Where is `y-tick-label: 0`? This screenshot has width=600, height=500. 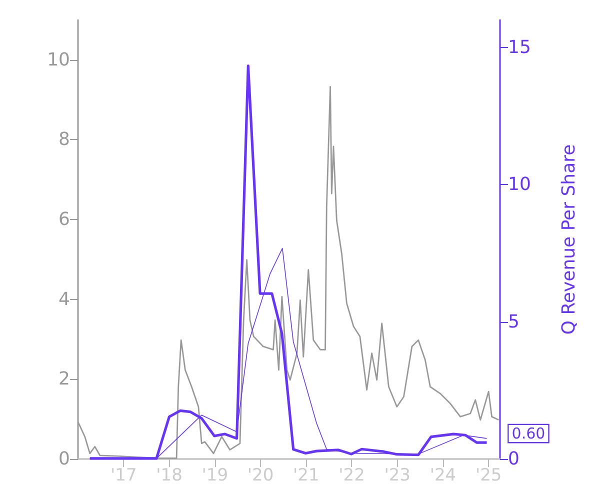 y-tick-label: 0 is located at coordinates (64, 459).